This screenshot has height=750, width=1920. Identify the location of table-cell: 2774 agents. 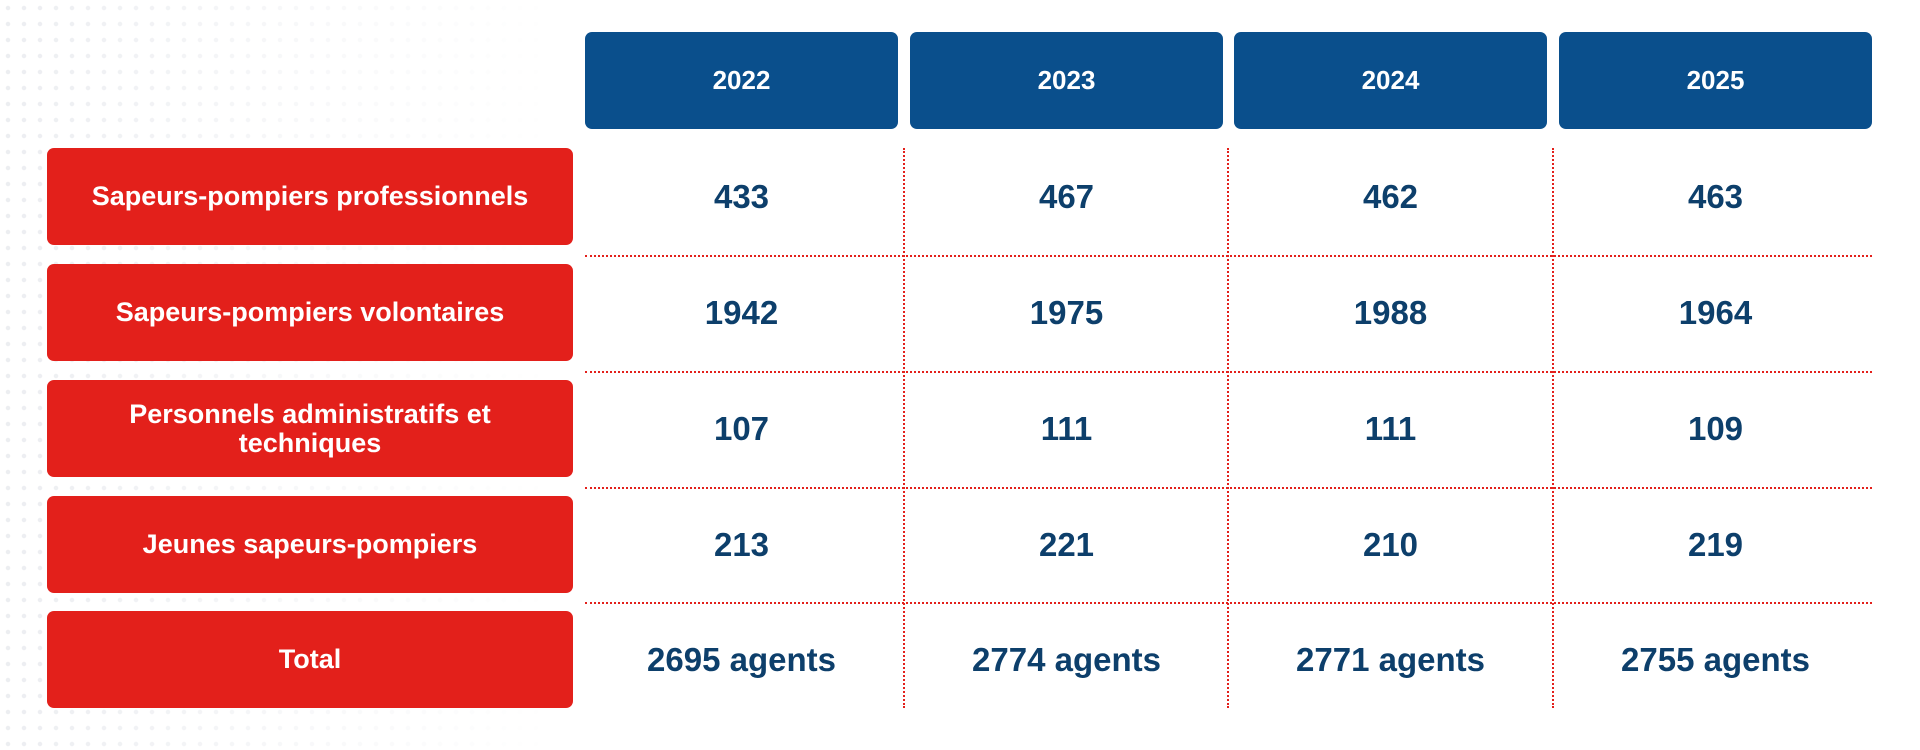
(1066, 659).